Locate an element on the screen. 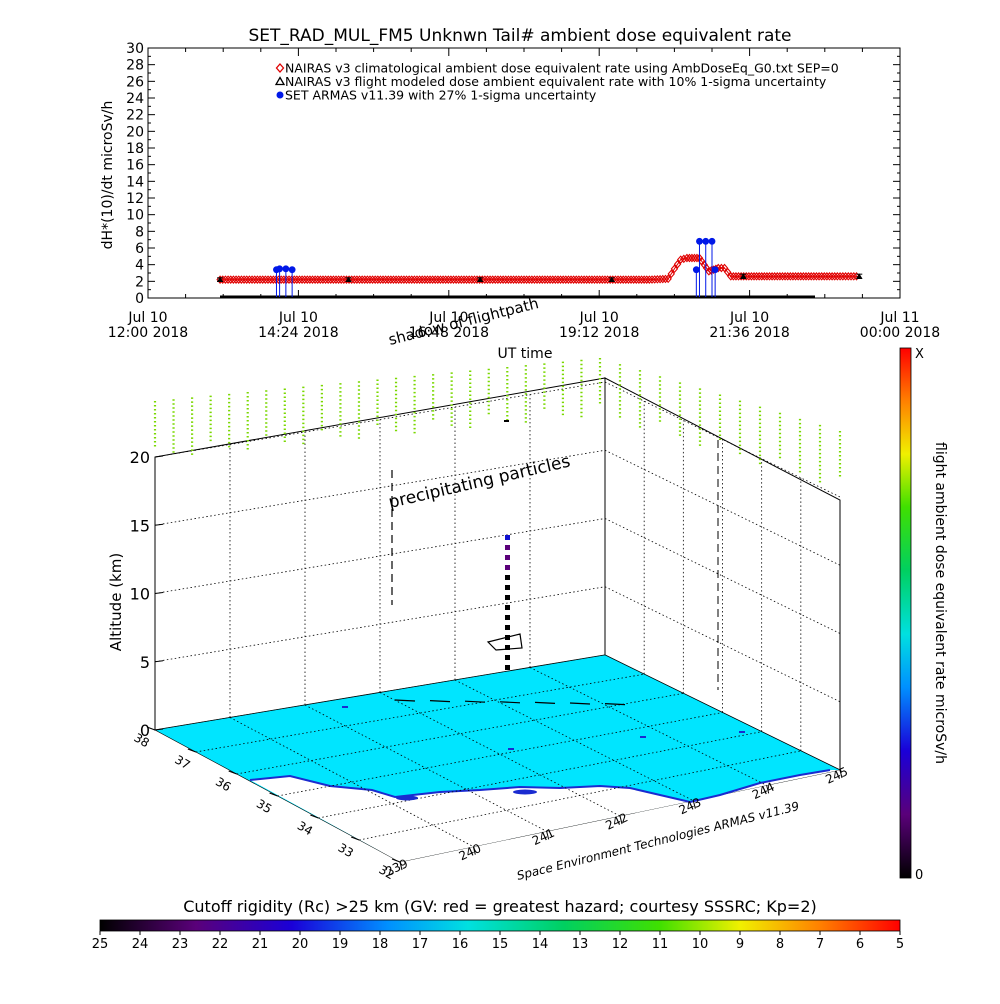 The image size is (1000, 1004). z-tick-label: 10 is located at coordinates (140, 594).